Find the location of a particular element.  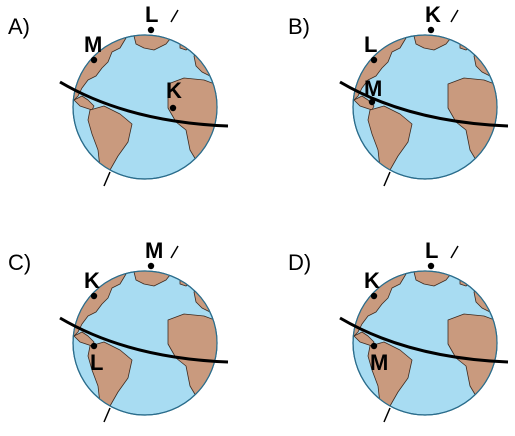

globe-d: L K M is located at coordinates (424, 330).